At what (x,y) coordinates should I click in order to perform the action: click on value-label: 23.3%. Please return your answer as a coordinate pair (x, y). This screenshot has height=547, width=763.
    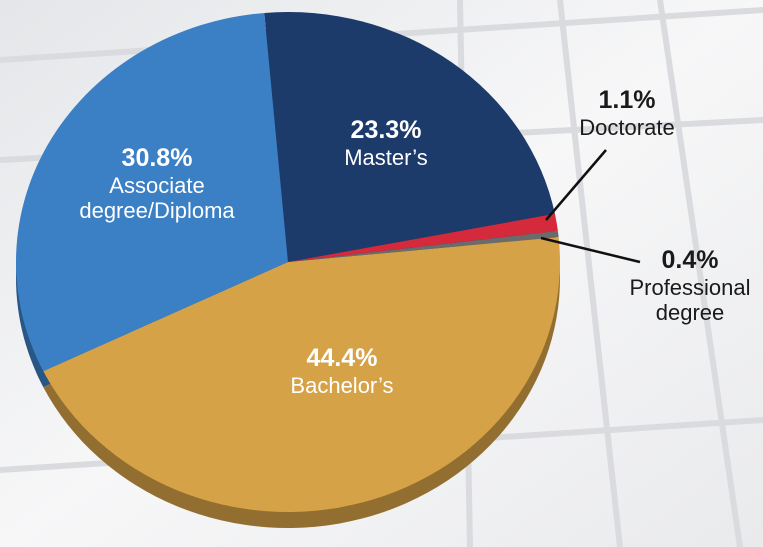
    Looking at the image, I should click on (386, 130).